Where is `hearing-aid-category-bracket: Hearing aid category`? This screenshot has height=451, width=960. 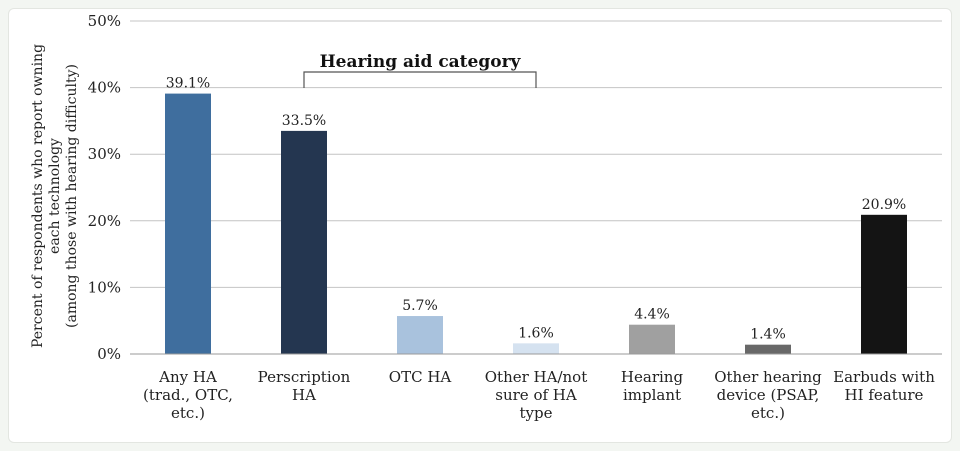 hearing-aid-category-bracket: Hearing aid category is located at coordinates (420, 70).